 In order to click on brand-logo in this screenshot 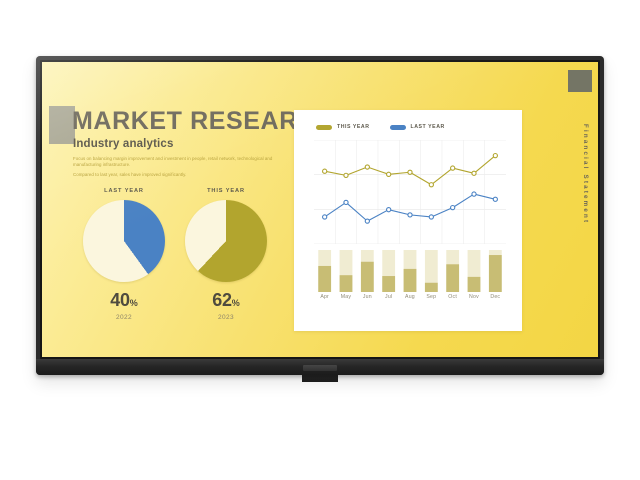, I will do `click(320, 368)`.